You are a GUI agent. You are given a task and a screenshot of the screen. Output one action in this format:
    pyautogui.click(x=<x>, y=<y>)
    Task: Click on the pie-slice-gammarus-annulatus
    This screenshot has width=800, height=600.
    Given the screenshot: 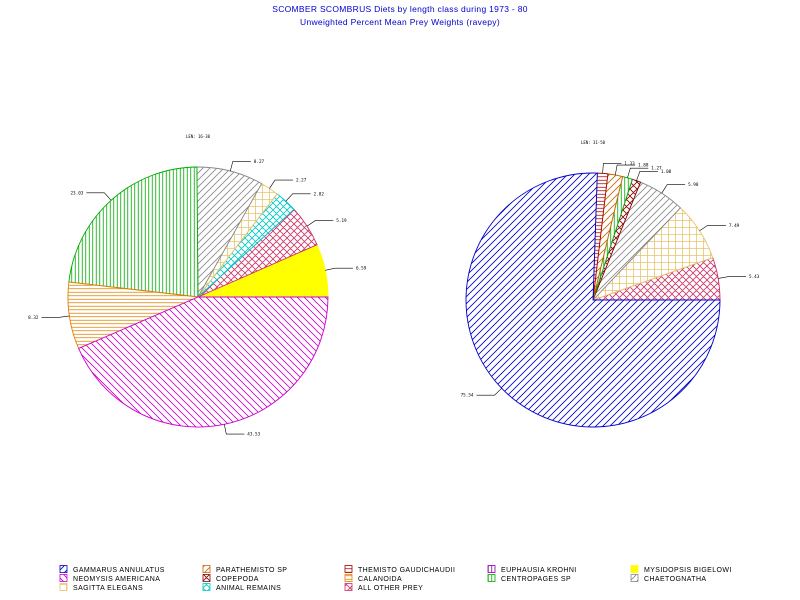 What is the action you would take?
    pyautogui.click(x=593, y=300)
    